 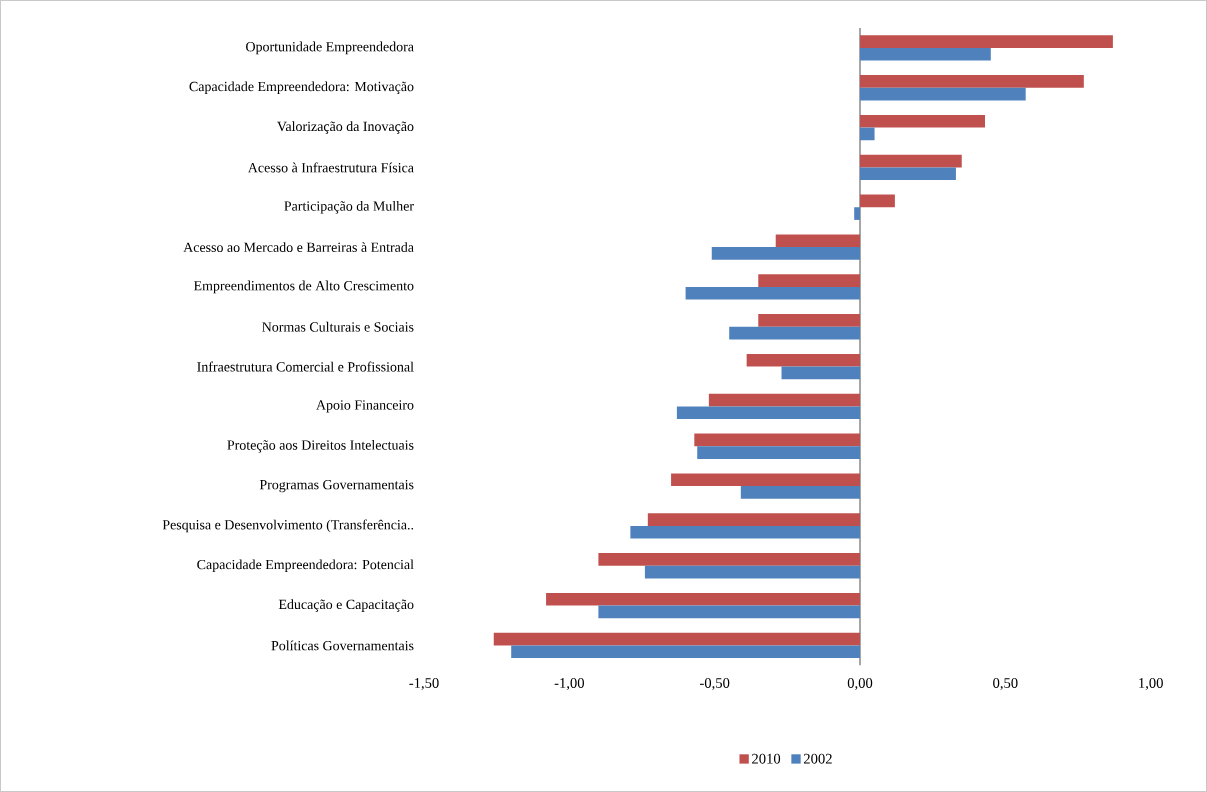 What do you see at coordinates (330, 167) in the screenshot?
I see `y-tick-label: Acesso à Infraestrutura Física` at bounding box center [330, 167].